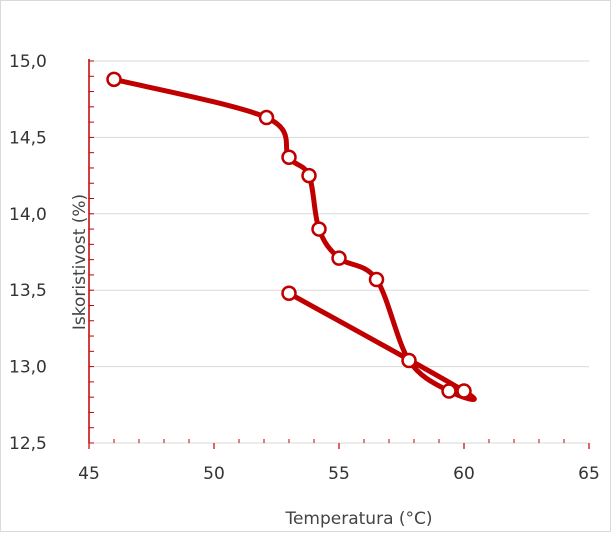  What do you see at coordinates (28, 215) in the screenshot?
I see `y-tick-label: 14,0` at bounding box center [28, 215].